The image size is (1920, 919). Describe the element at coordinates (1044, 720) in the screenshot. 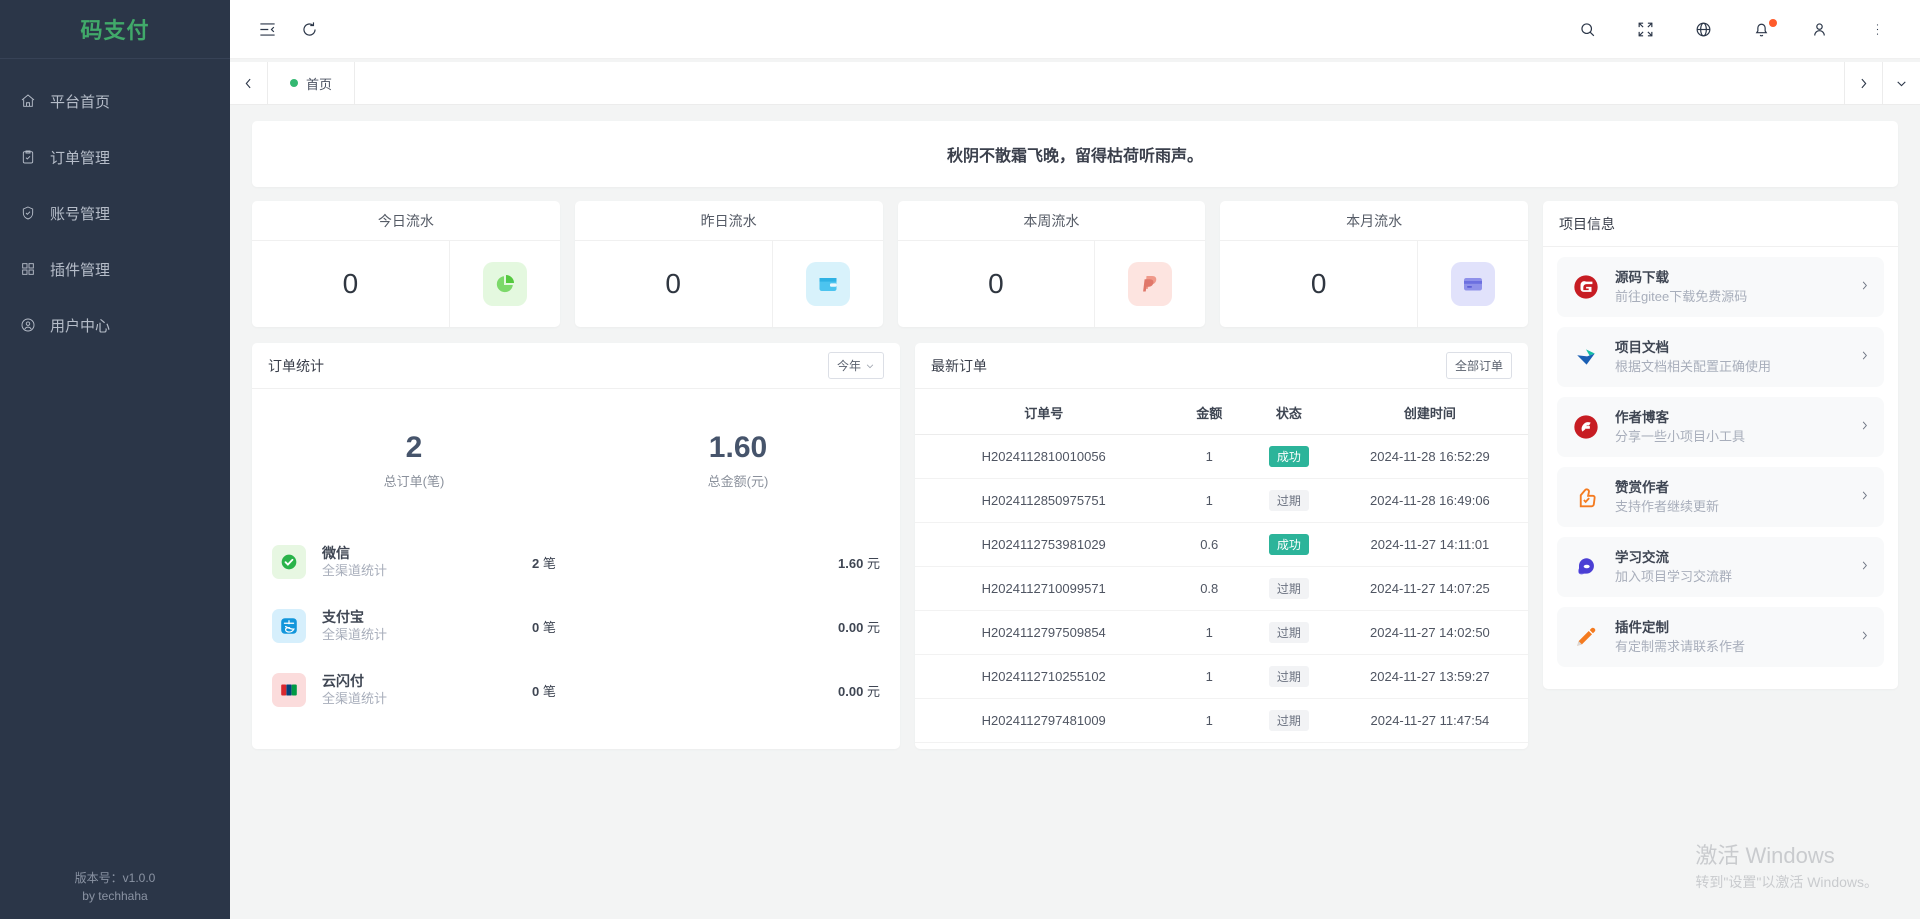

I see `cell-order-no: H2024112797481009` at that location.